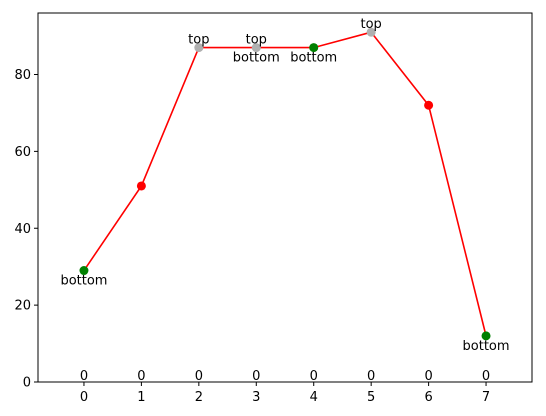 This screenshot has width=546, height=416. What do you see at coordinates (141, 397) in the screenshot?
I see `x-tick-label: 1` at bounding box center [141, 397].